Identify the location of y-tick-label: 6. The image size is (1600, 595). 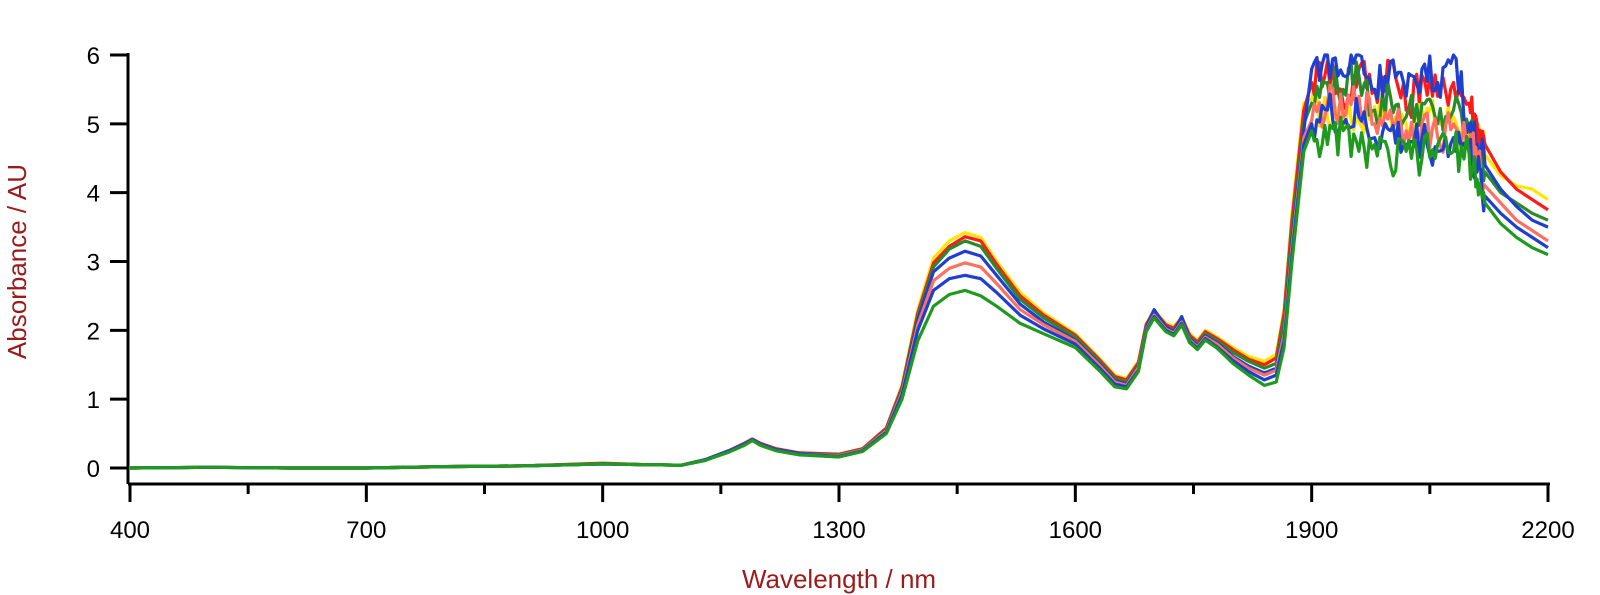
(93, 56).